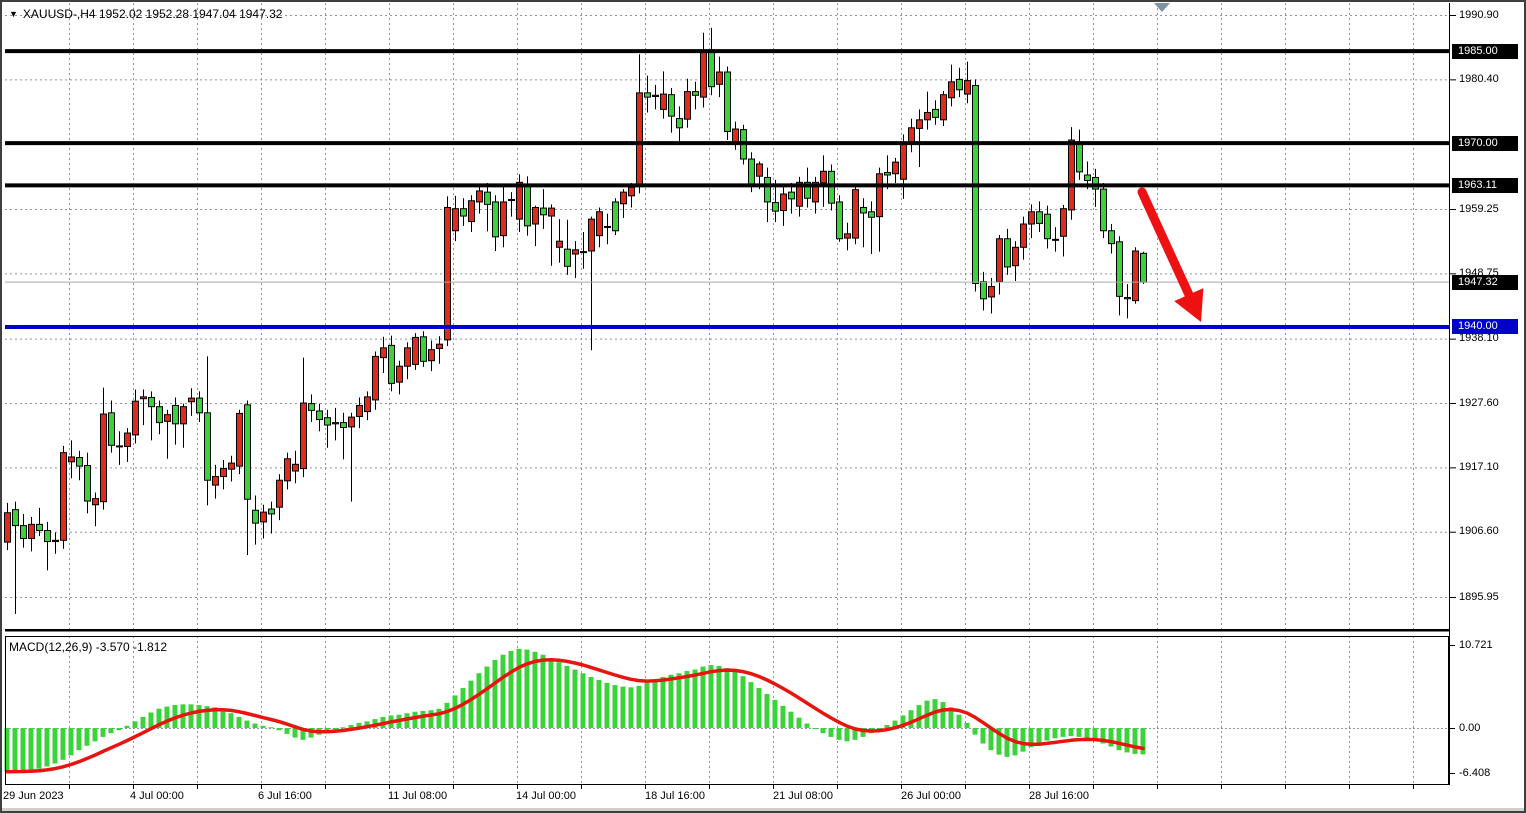  What do you see at coordinates (1479, 596) in the screenshot?
I see `price-grid-label: 1895.95` at bounding box center [1479, 596].